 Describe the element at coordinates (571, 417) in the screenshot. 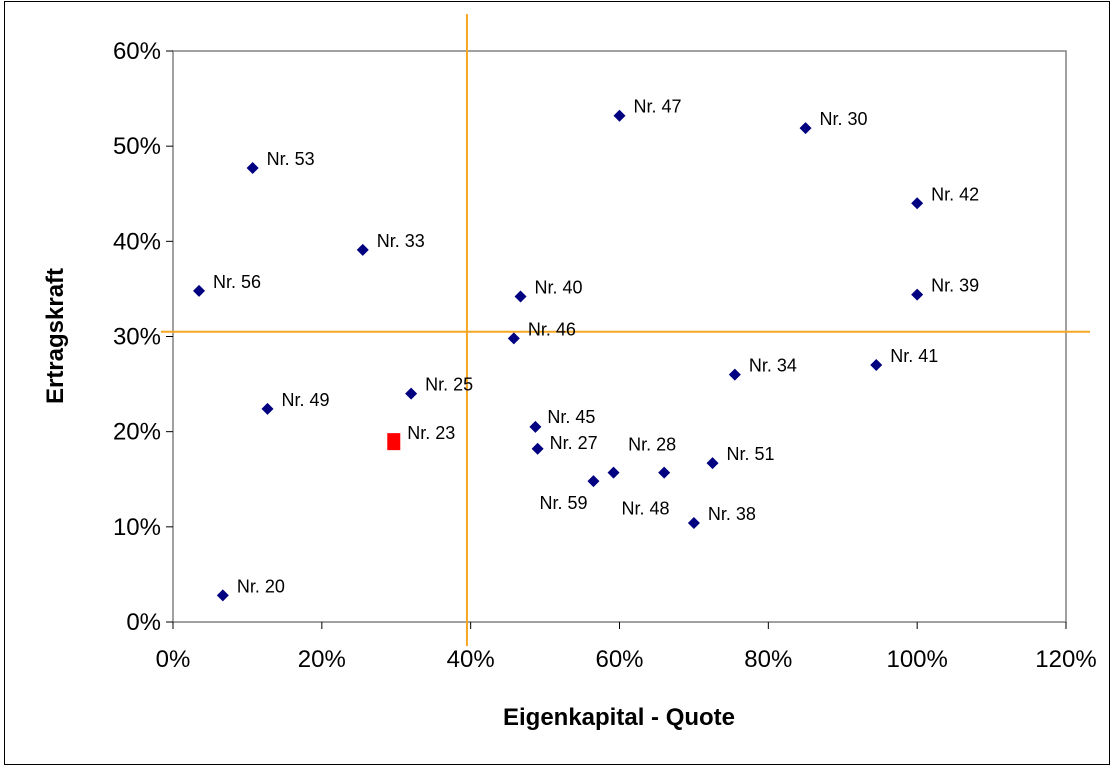

I see `data-label: Nr. 45` at that location.